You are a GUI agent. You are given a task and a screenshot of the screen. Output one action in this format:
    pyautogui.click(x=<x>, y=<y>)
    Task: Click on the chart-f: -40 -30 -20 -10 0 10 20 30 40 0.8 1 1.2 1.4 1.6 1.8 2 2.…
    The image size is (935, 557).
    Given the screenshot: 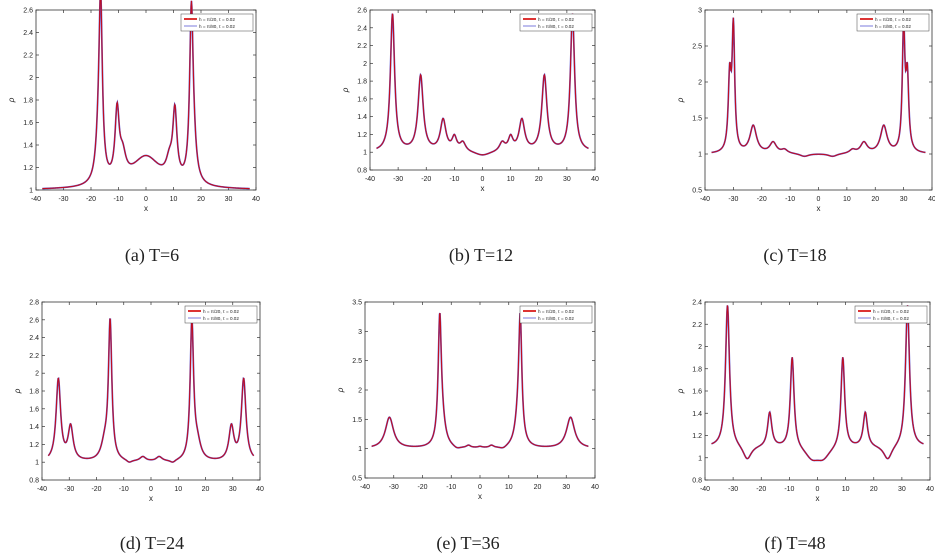 What is the action you would take?
    pyautogui.click(x=805, y=402)
    